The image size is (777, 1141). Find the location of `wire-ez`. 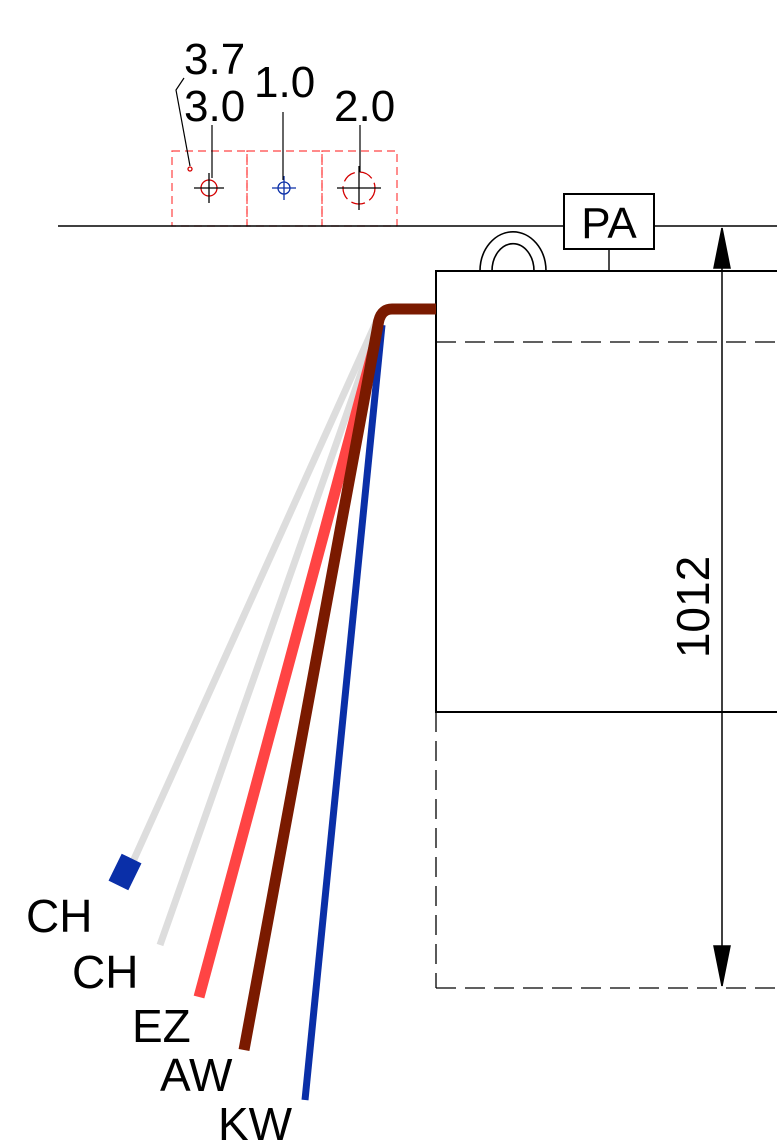

wire-ez is located at coordinates (289, 661).